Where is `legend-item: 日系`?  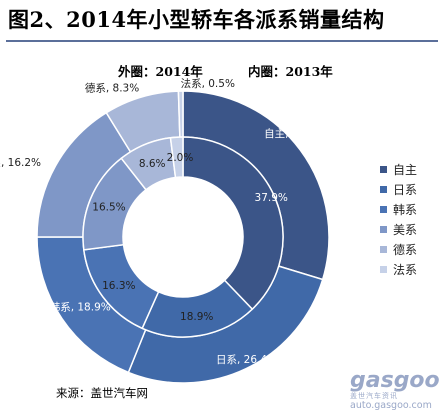
legend-item: 日系 is located at coordinates (398, 189).